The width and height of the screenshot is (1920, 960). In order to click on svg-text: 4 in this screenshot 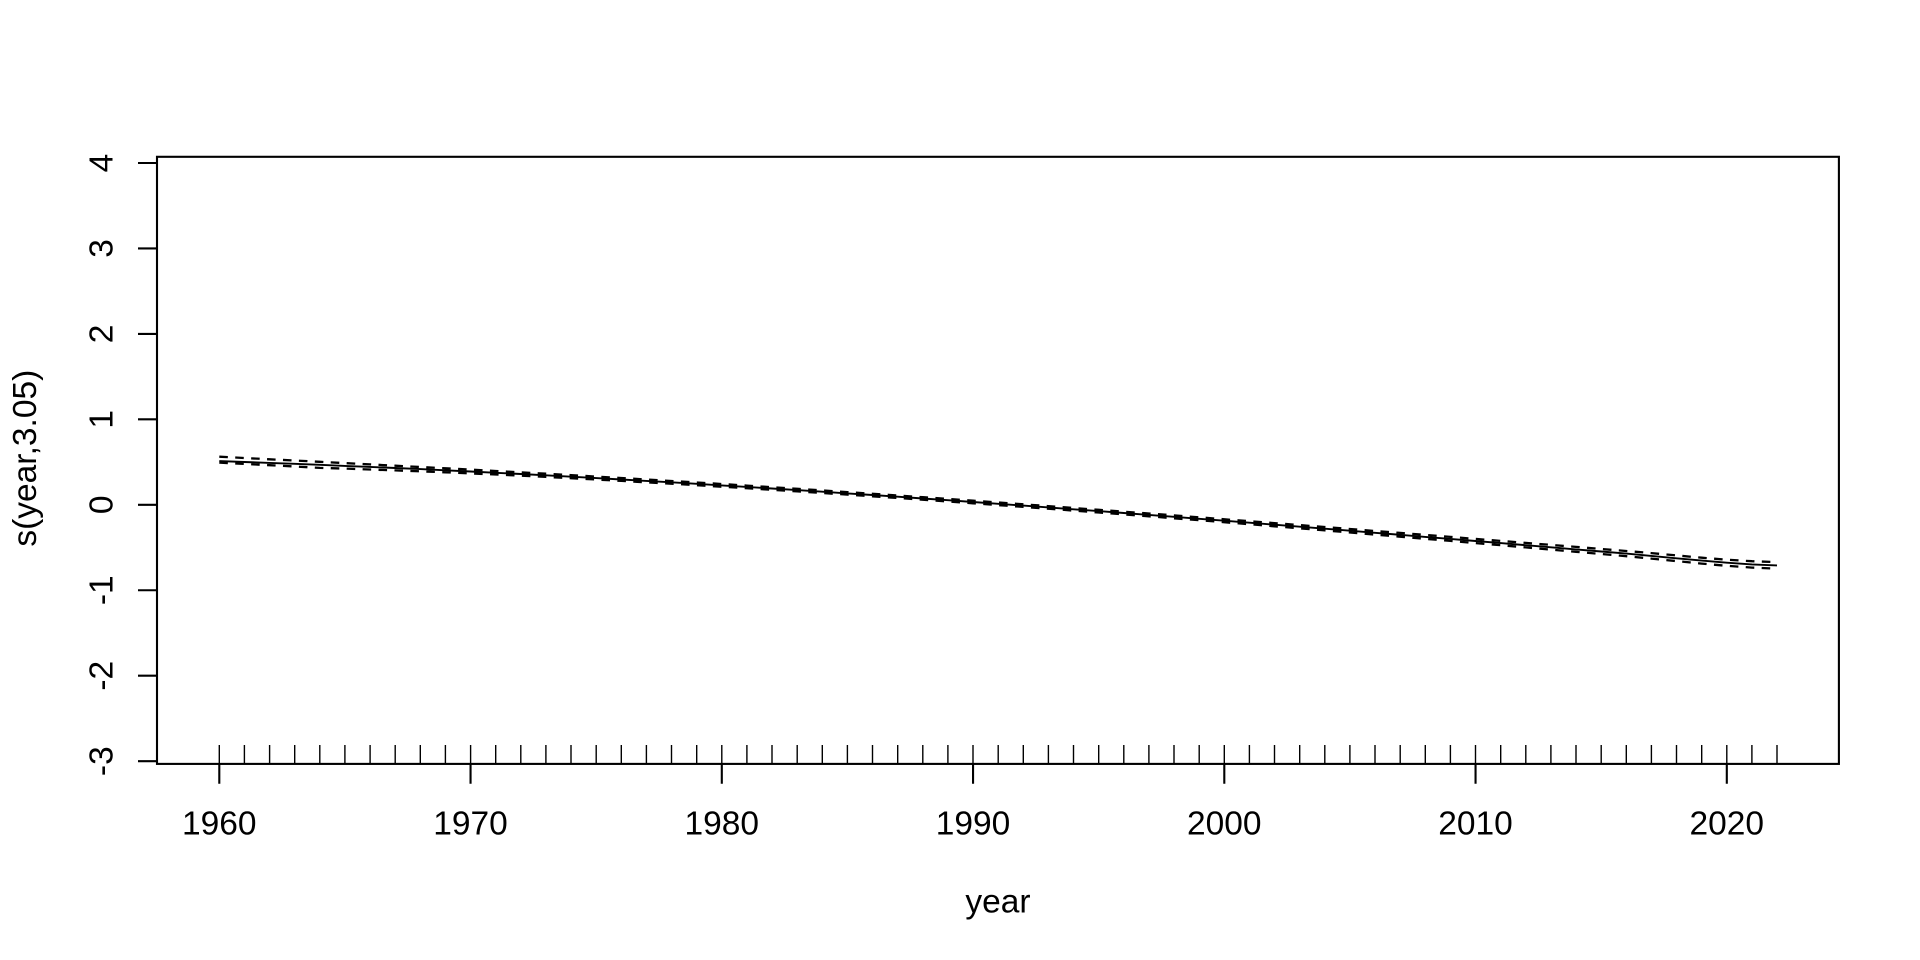, I will do `click(102, 163)`.